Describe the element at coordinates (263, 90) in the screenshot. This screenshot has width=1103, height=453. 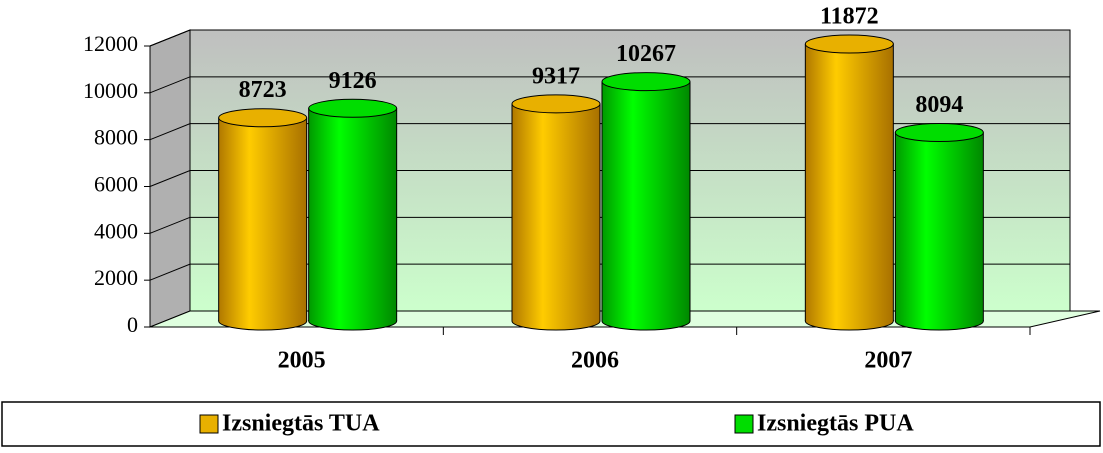
I see `data-label: 8723` at that location.